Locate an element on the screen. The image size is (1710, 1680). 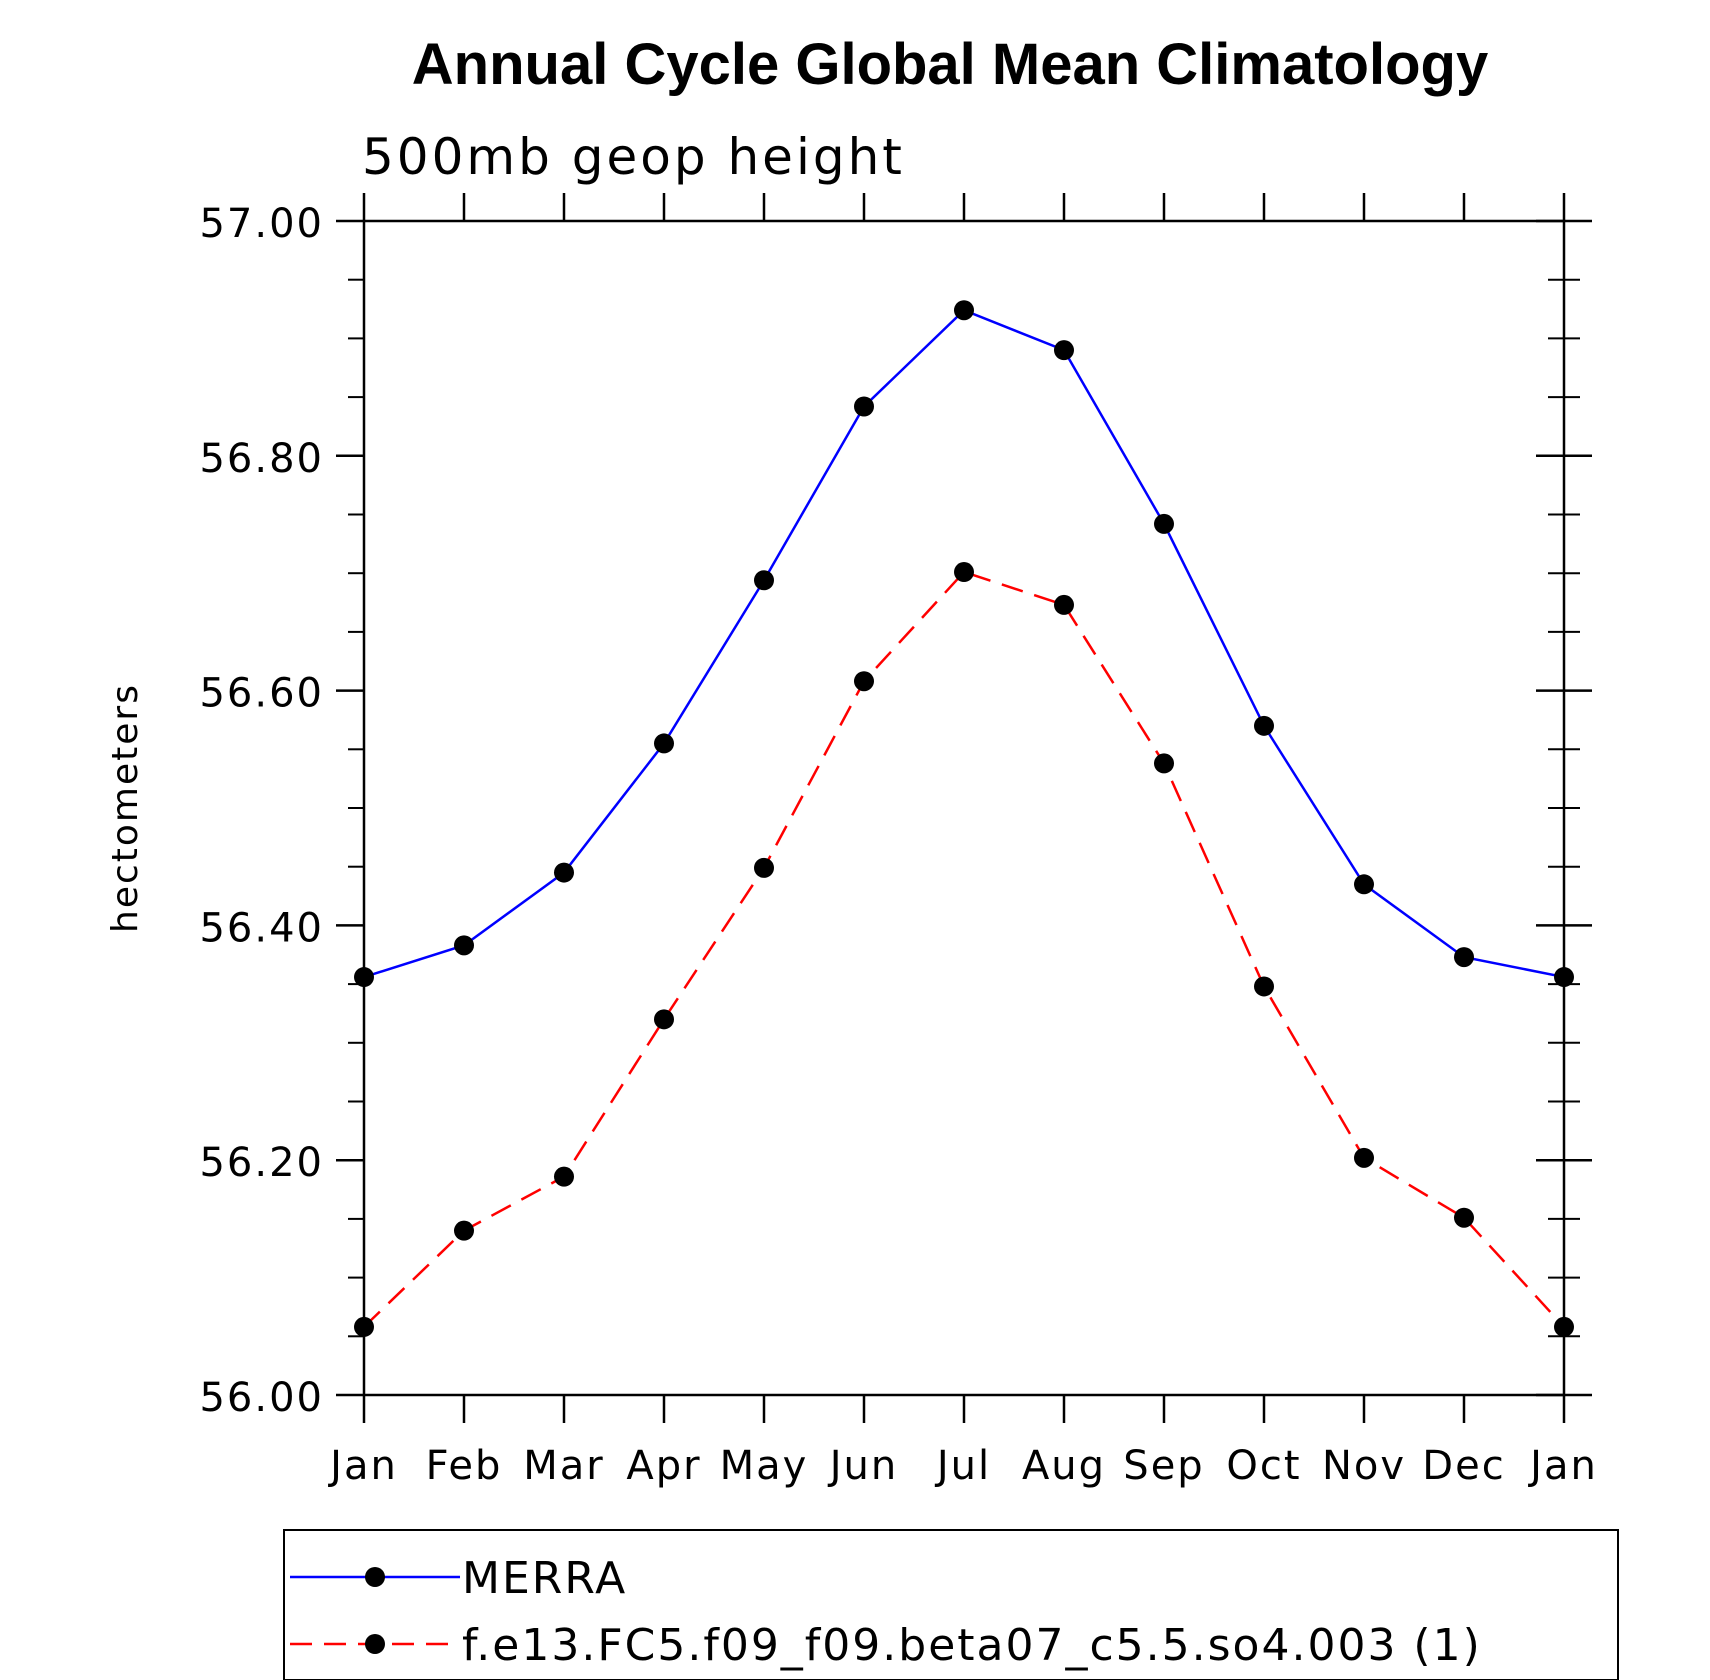
x-tick-label: Feb is located at coordinates (464, 1466).